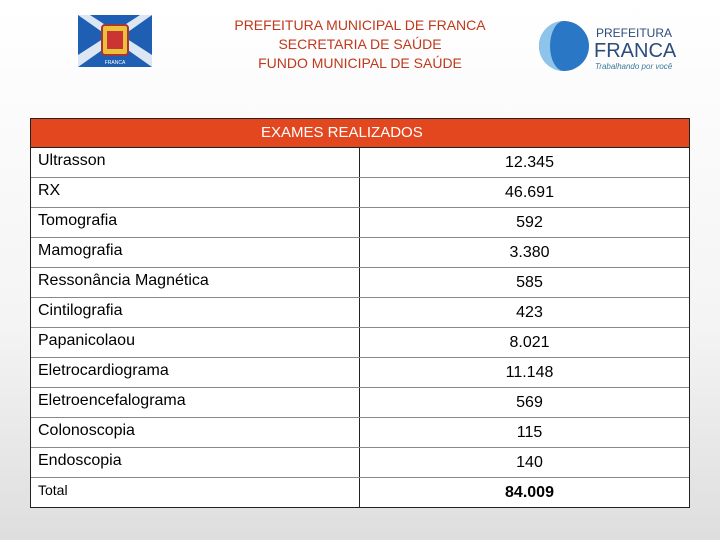 Image resolution: width=720 pixels, height=540 pixels. I want to click on logo-slogan: Trabalhando por você, so click(634, 66).